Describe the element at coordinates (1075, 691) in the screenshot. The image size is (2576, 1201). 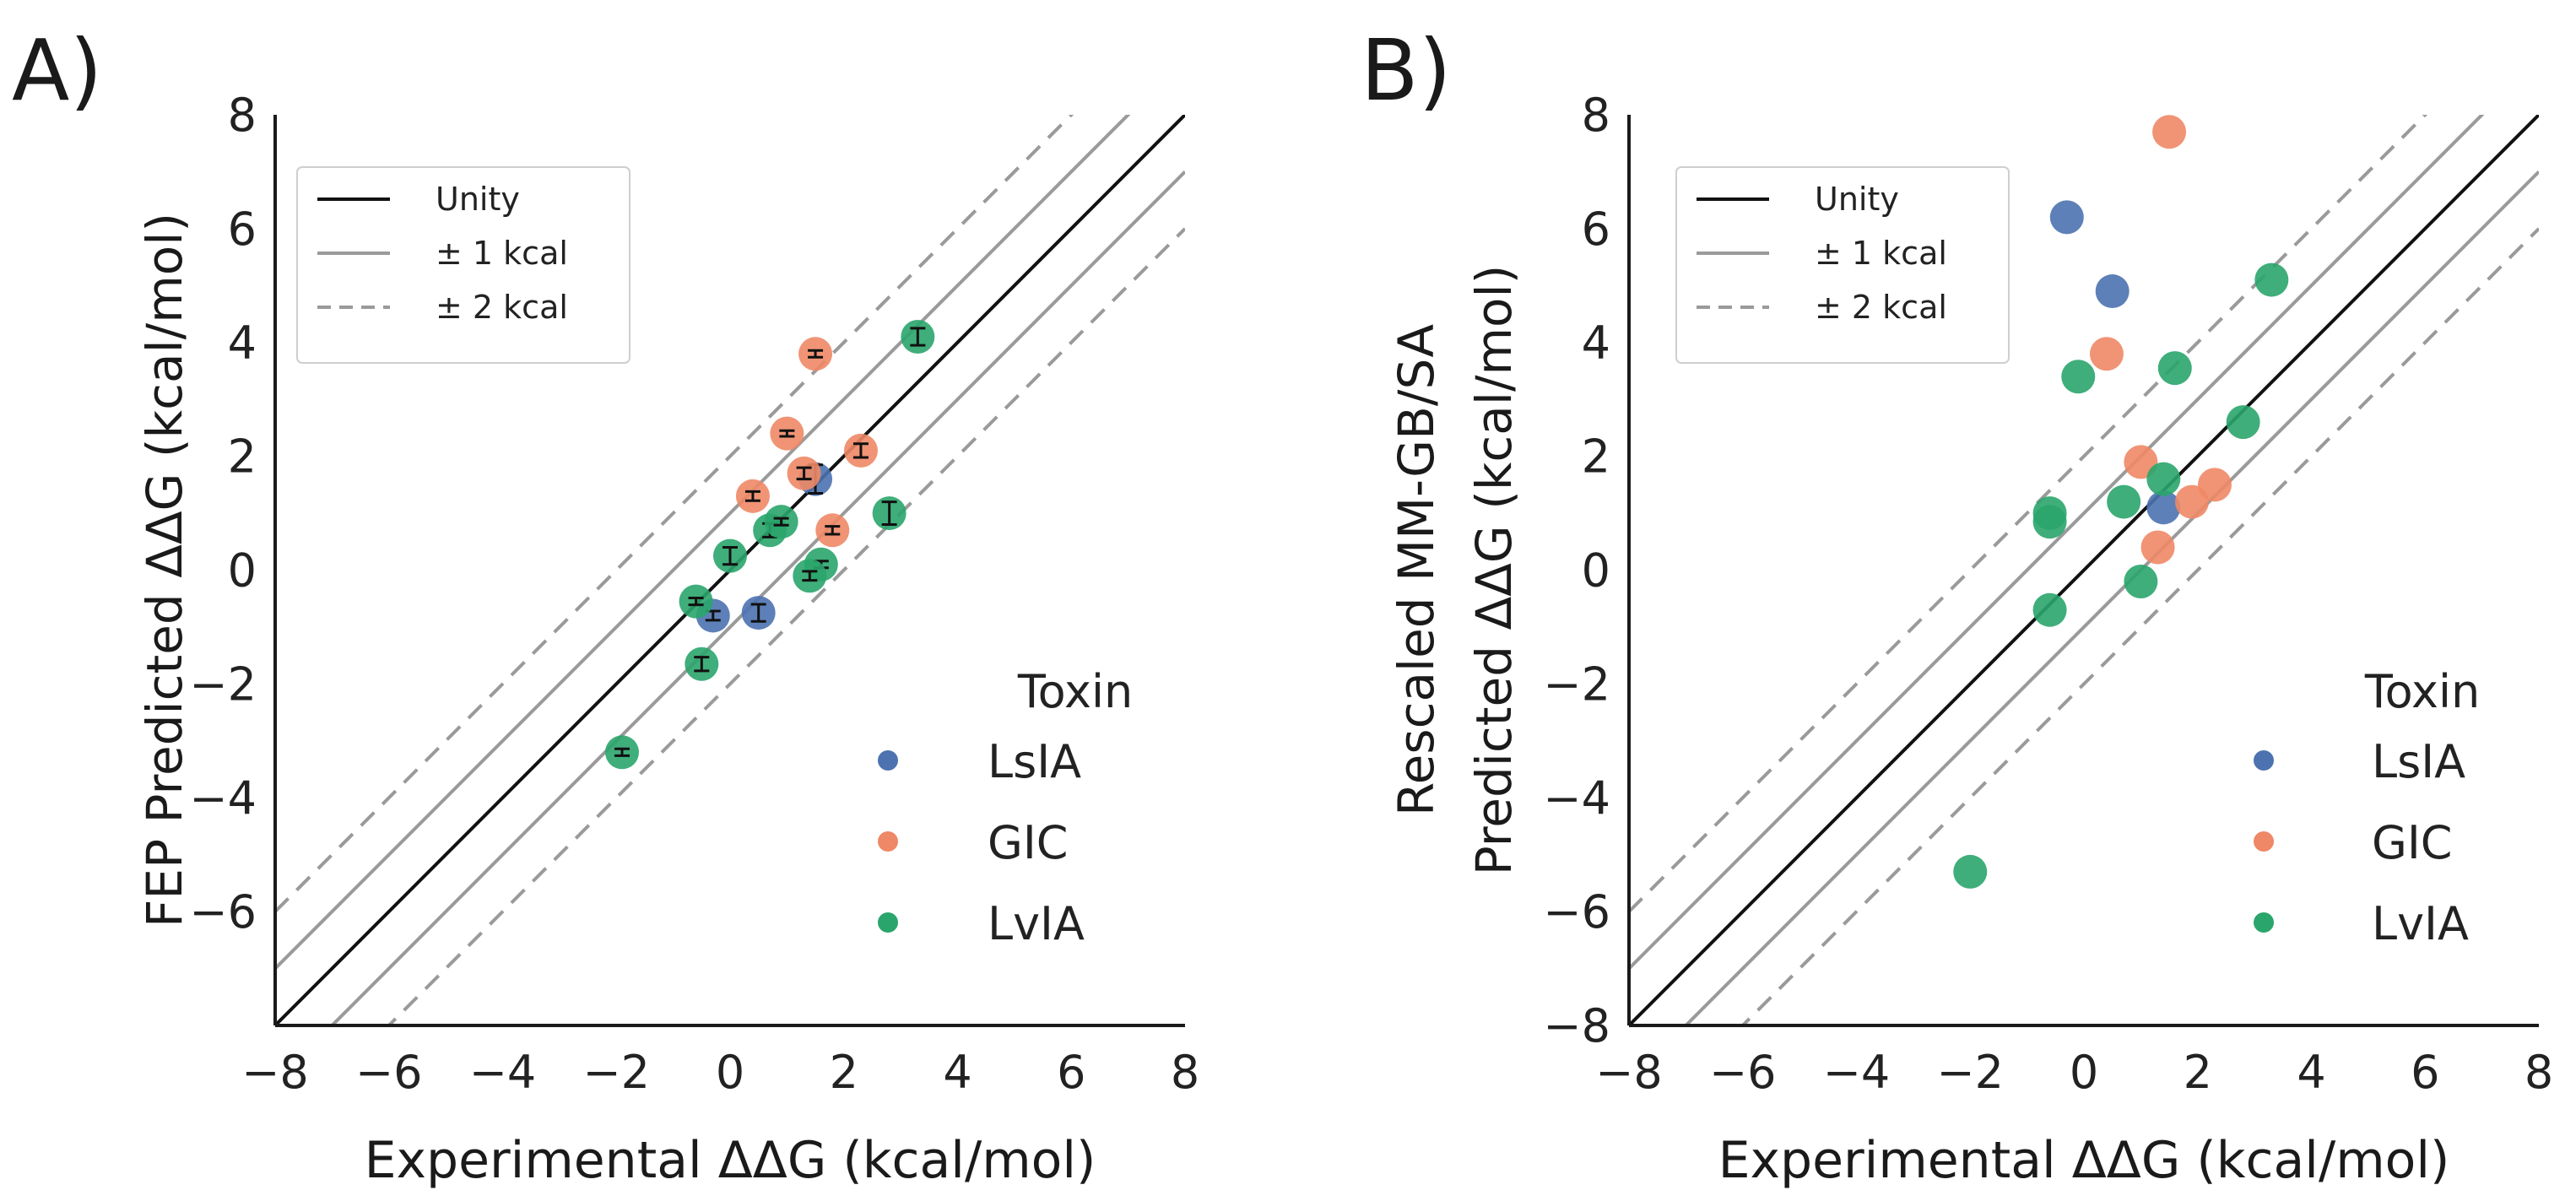
I see `legend-title: Toxin` at that location.